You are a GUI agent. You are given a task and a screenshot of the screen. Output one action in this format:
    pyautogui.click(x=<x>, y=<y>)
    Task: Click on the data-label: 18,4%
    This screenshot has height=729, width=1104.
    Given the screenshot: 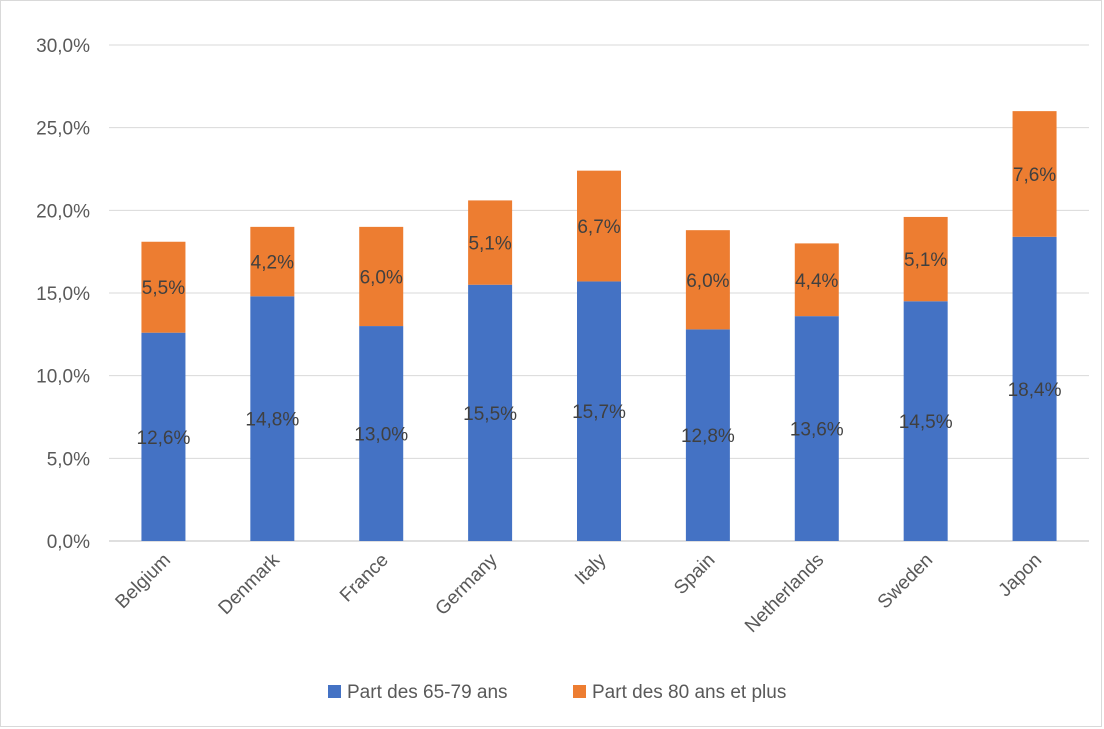 What is the action you would take?
    pyautogui.click(x=1035, y=390)
    